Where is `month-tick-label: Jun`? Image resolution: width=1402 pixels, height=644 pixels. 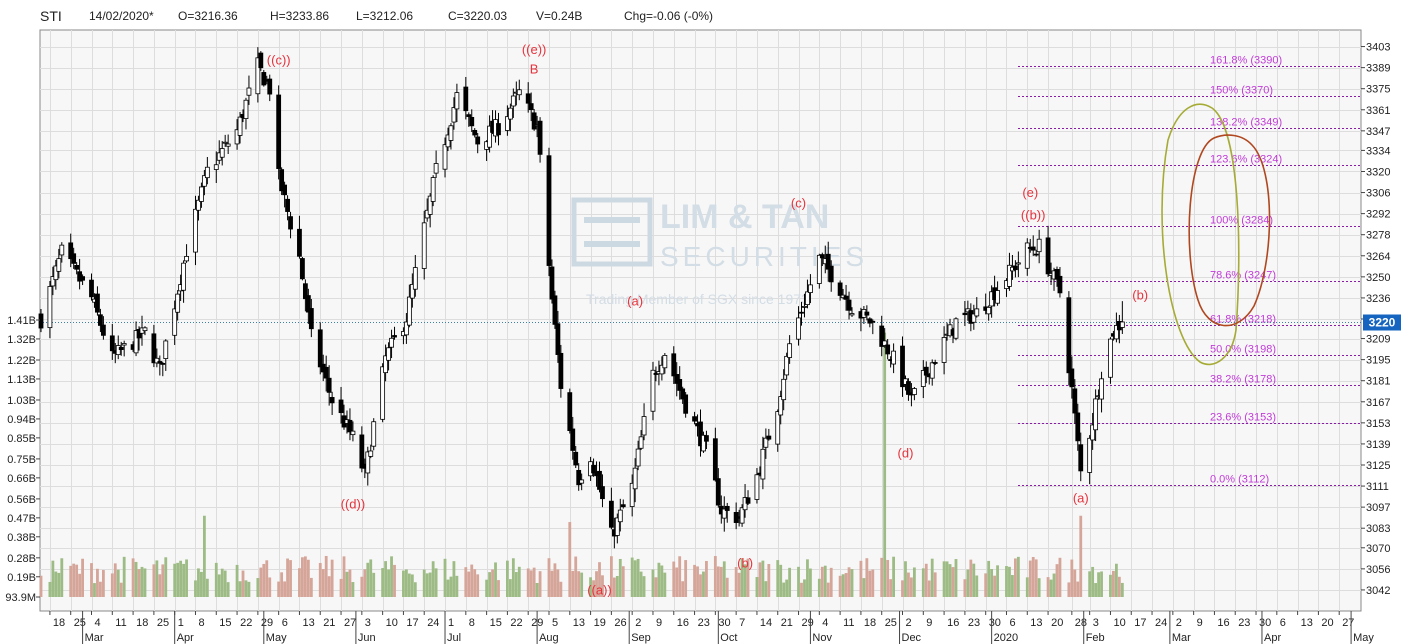 month-tick-label: Jun is located at coordinates (367, 638).